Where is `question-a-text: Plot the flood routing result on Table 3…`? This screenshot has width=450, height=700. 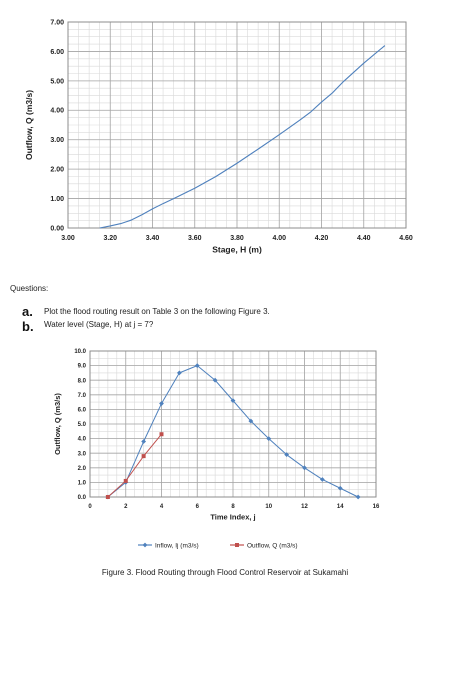 question-a-text: Plot the flood routing result on Table 3… is located at coordinates (157, 311).